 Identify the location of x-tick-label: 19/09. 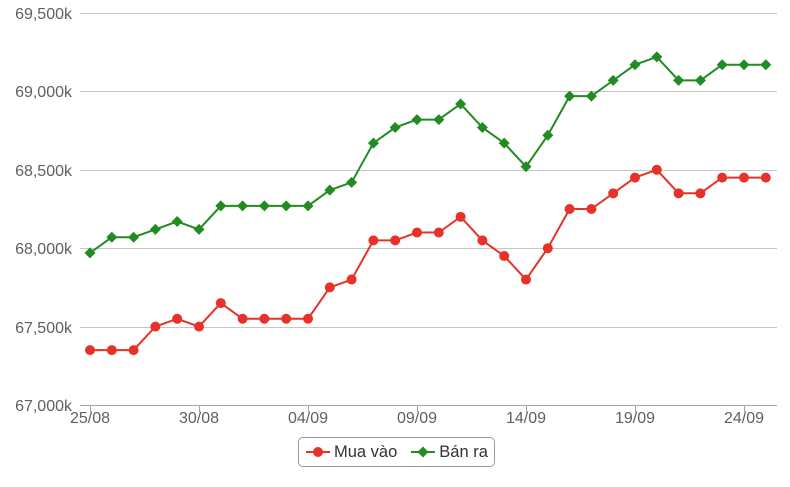
(635, 418).